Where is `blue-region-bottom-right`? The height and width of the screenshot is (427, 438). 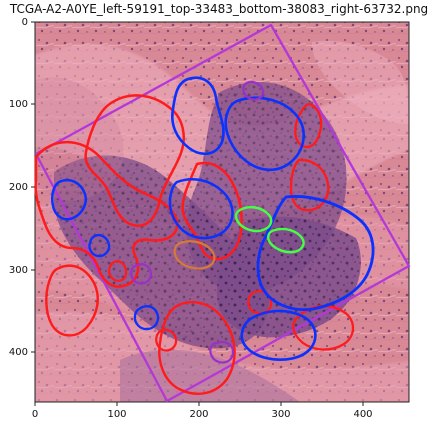
blue-region-bottom-right is located at coordinates (278, 335).